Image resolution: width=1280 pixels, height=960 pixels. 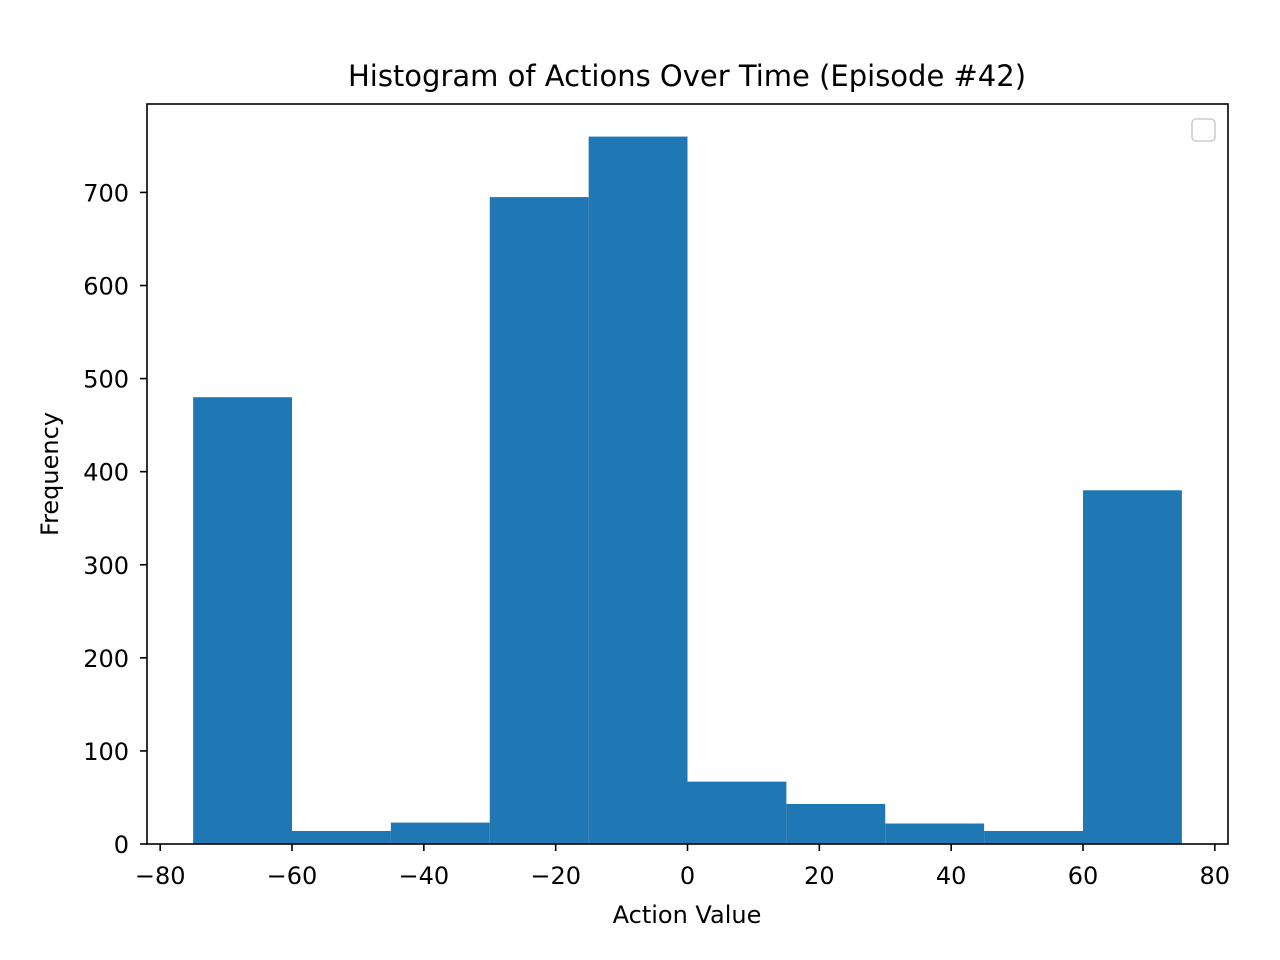 What do you see at coordinates (160, 876) in the screenshot?
I see `x-tick-label: −80` at bounding box center [160, 876].